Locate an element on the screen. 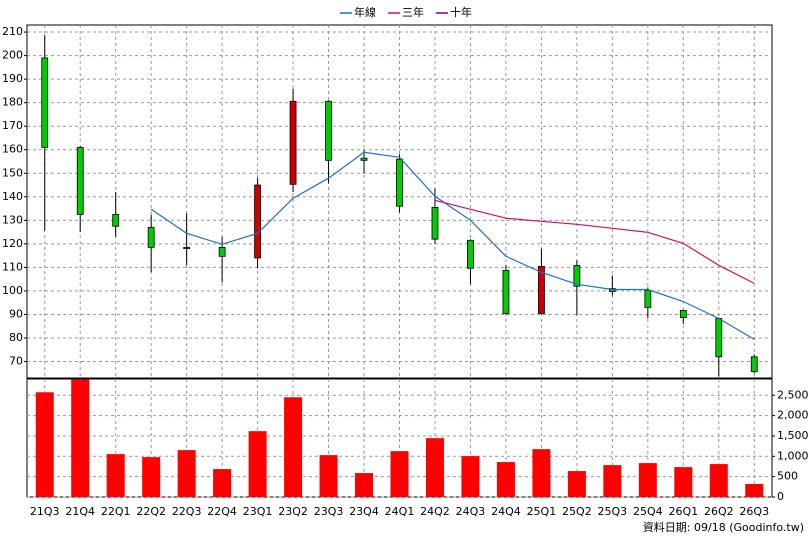  legend-label: 十年 is located at coordinates (461, 12).